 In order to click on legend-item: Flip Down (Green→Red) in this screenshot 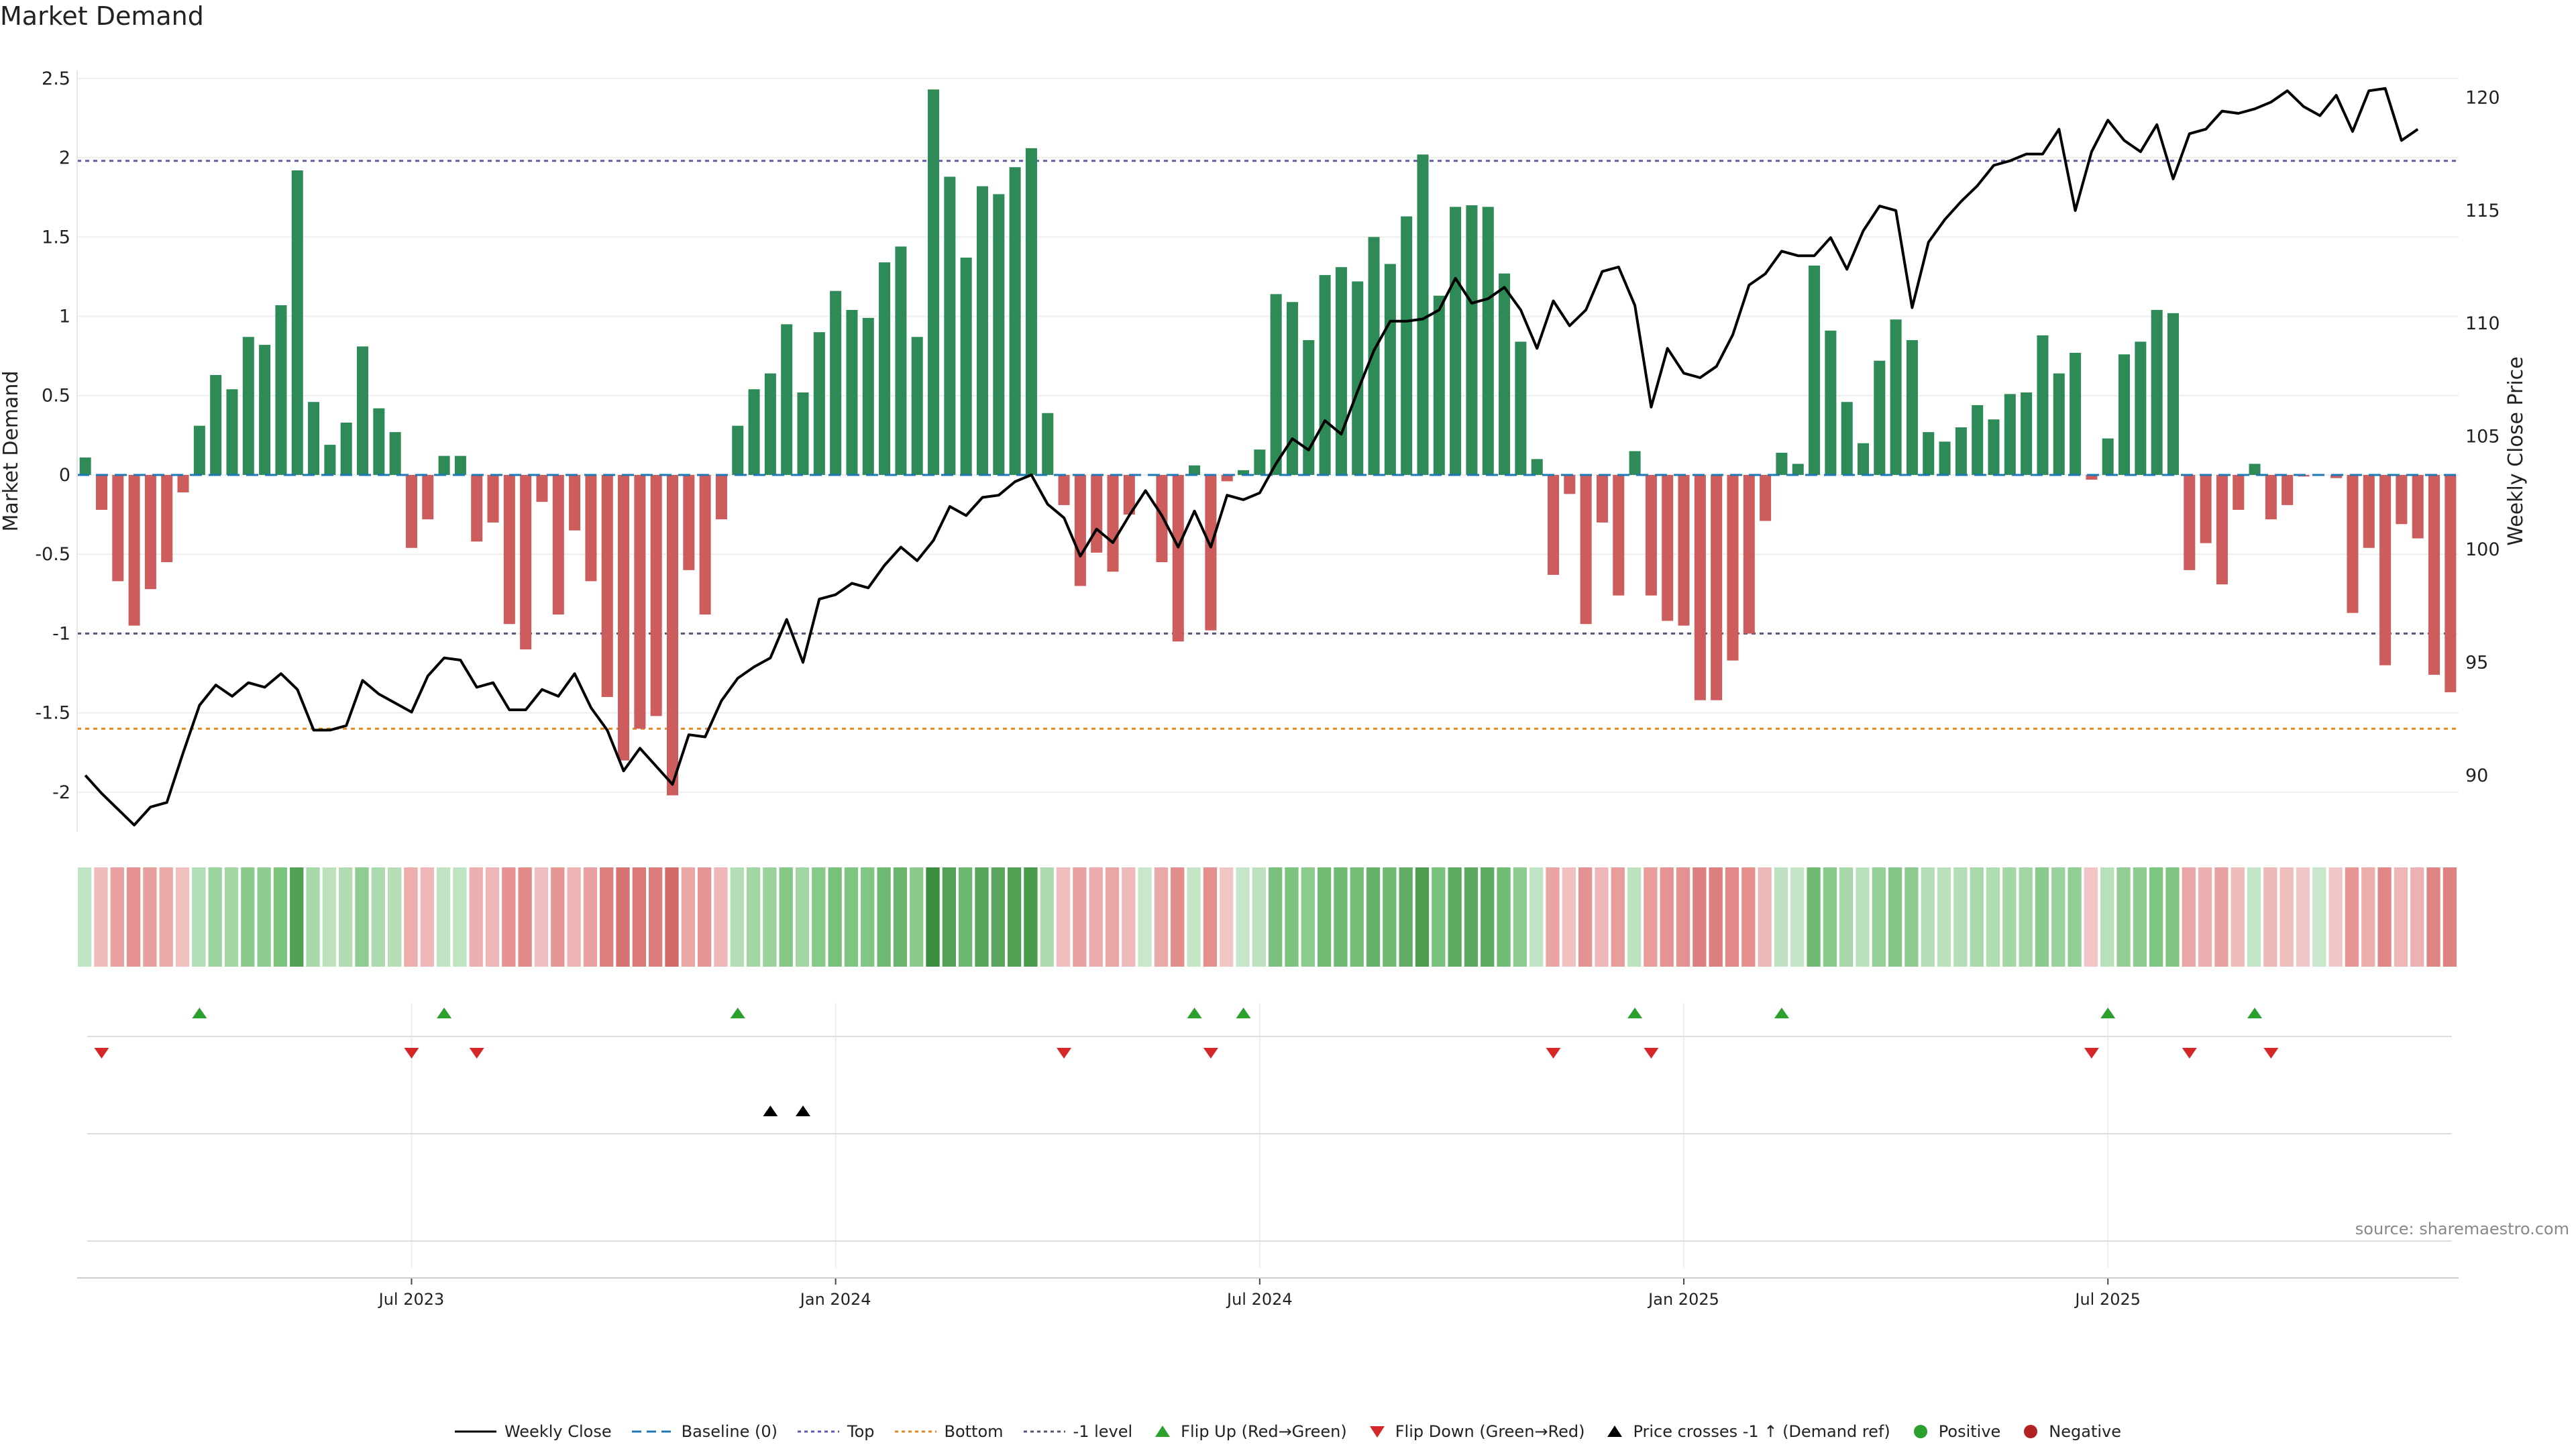, I will do `click(1476, 1431)`.